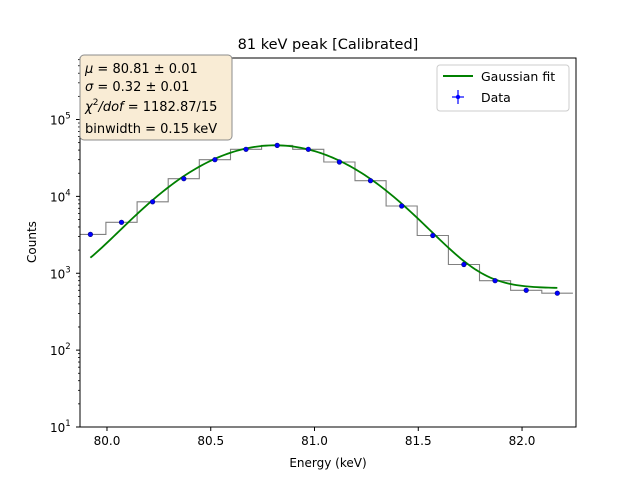 This screenshot has width=640, height=480. I want to click on legend-data-label: Data, so click(496, 97).